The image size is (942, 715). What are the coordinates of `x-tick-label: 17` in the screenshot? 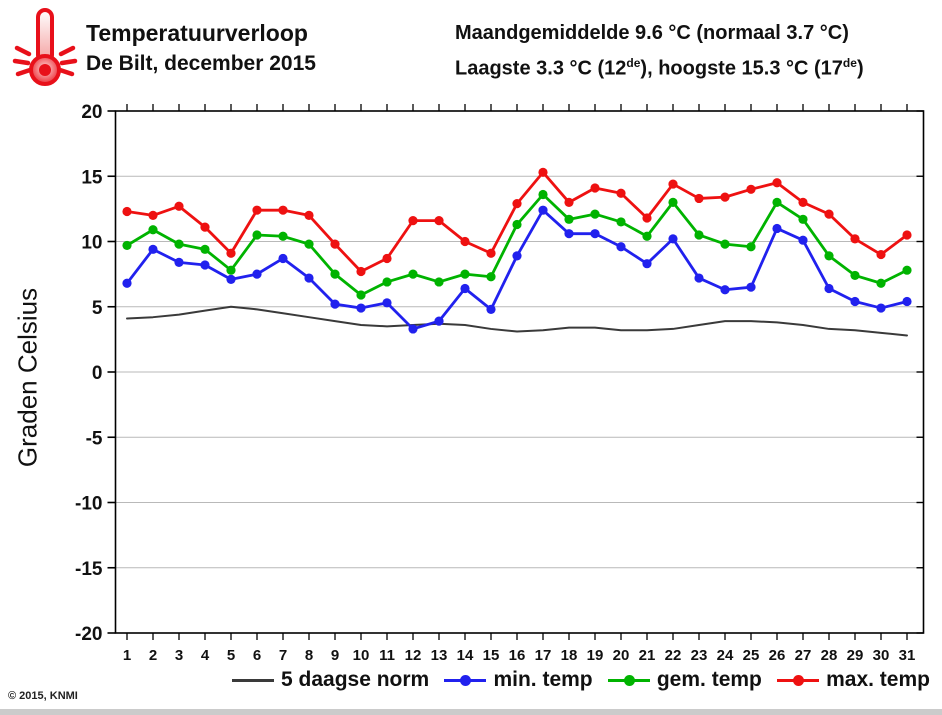 It's located at (543, 655).